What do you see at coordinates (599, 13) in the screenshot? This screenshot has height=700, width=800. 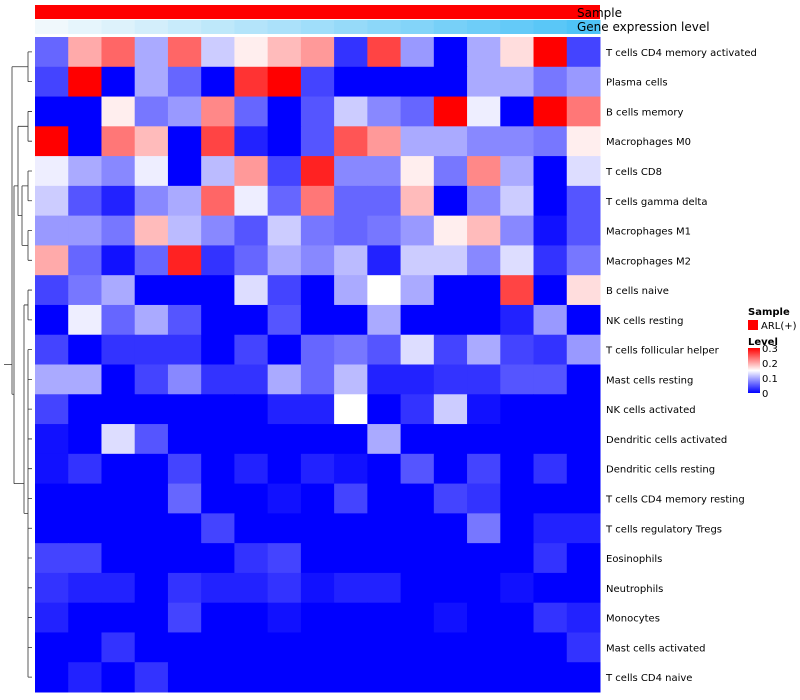 I see `sample-annotation-label: Sample` at bounding box center [599, 13].